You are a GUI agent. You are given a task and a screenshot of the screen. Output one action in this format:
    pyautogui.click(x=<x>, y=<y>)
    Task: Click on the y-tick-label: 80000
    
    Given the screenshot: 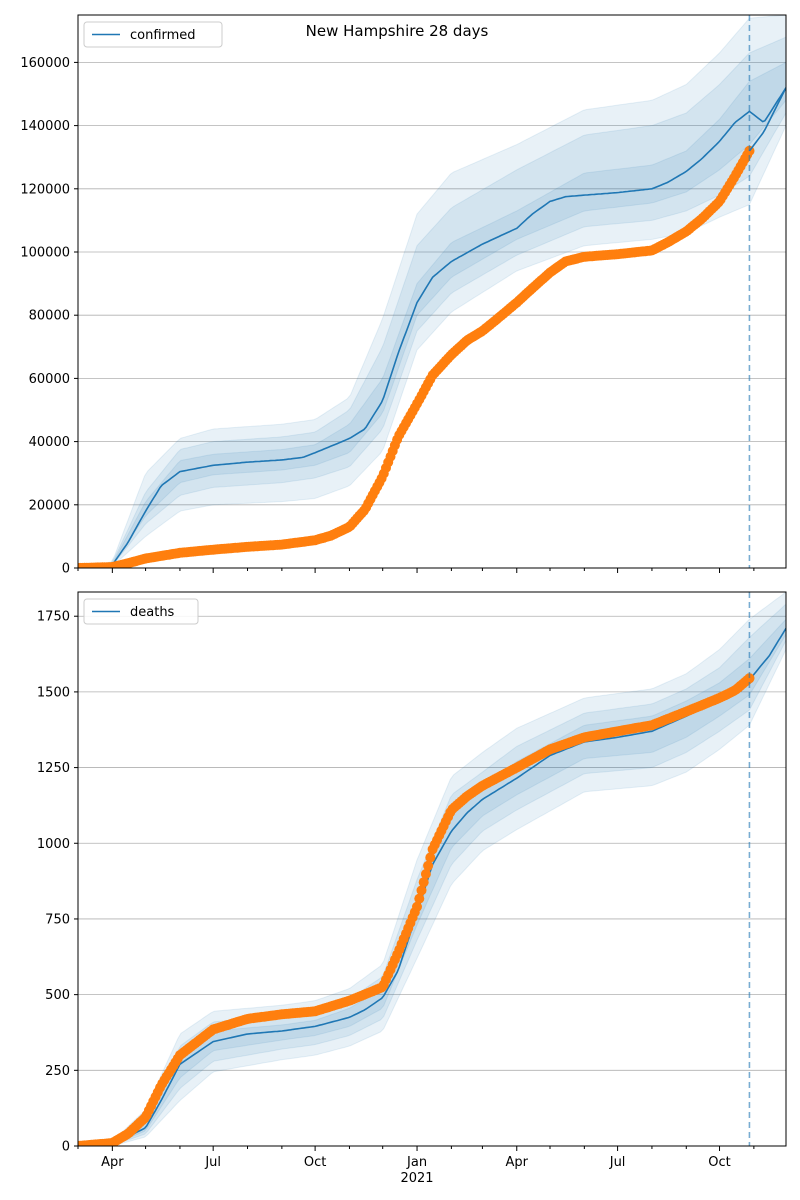 What is the action you would take?
    pyautogui.click(x=49, y=316)
    